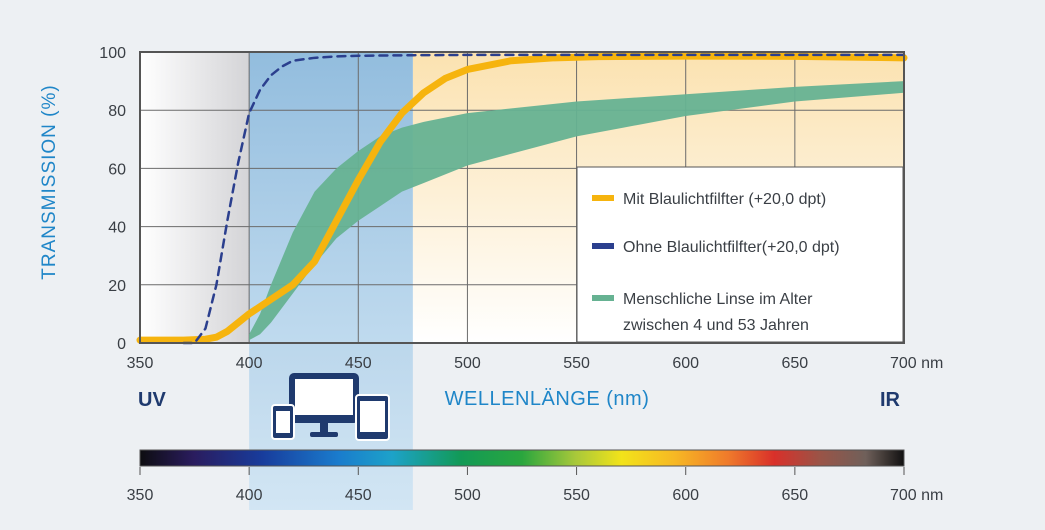 The height and width of the screenshot is (530, 1045). What do you see at coordinates (467, 363) in the screenshot?
I see `x-tick-label: 500` at bounding box center [467, 363].